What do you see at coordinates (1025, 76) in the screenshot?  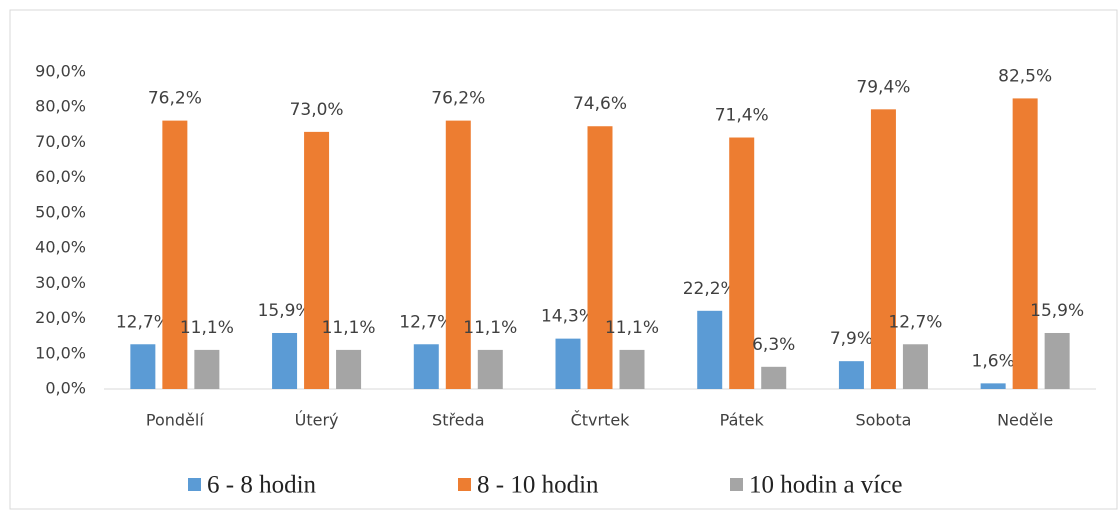 I see `data-label: 82,5%` at bounding box center [1025, 76].